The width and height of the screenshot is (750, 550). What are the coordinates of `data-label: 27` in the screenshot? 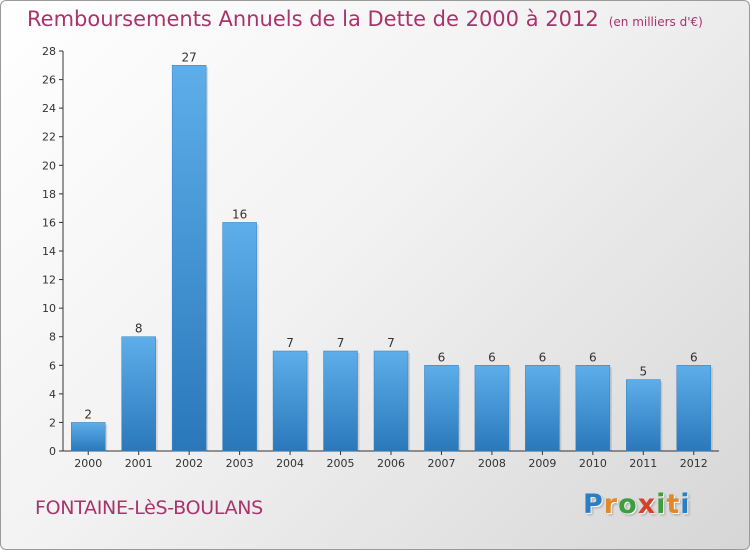 It's located at (189, 57).